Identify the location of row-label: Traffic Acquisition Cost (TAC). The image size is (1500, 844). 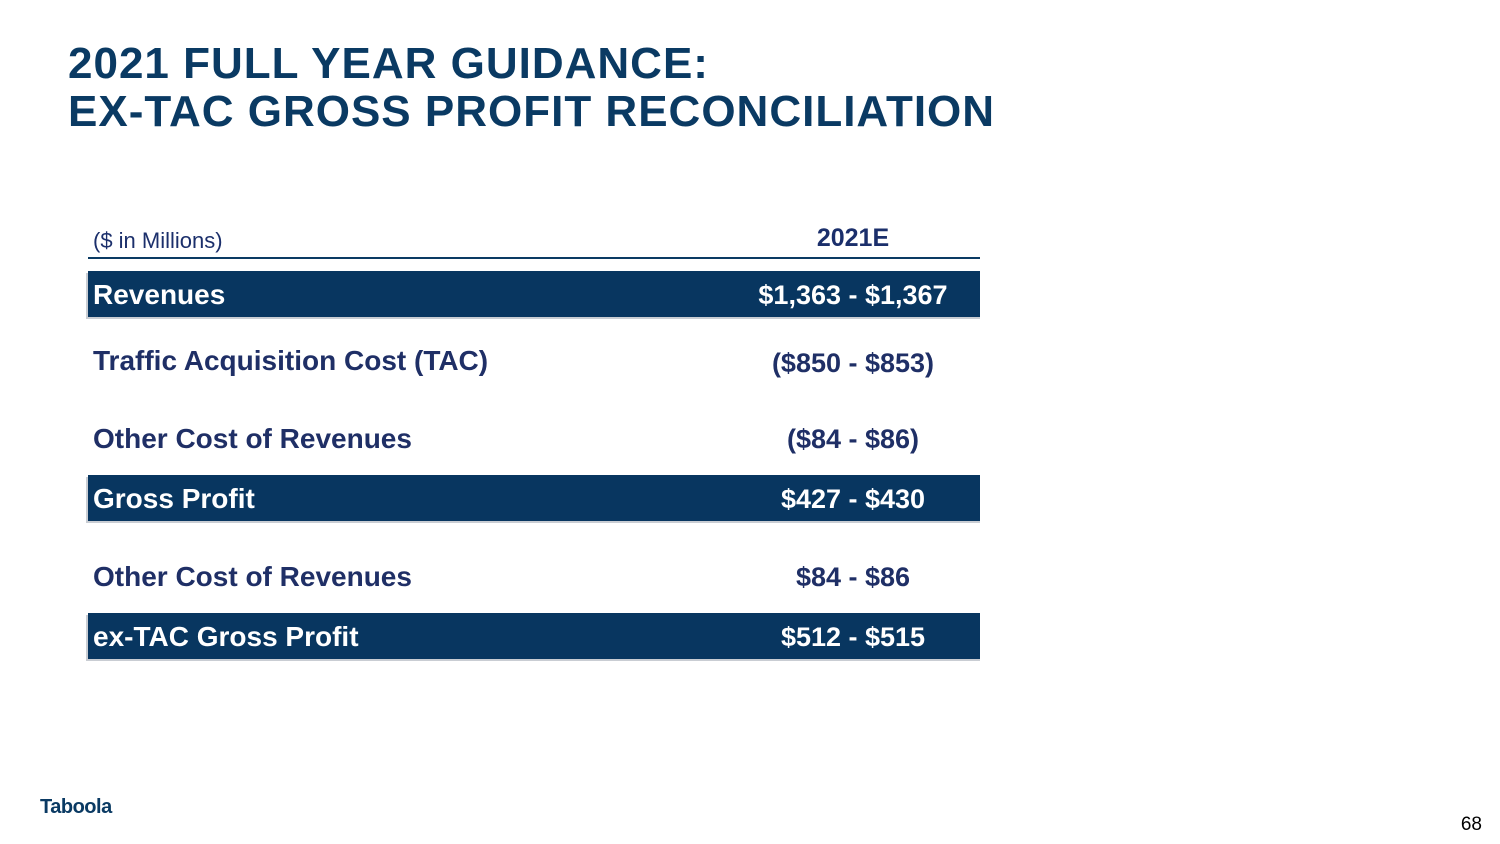
(291, 360).